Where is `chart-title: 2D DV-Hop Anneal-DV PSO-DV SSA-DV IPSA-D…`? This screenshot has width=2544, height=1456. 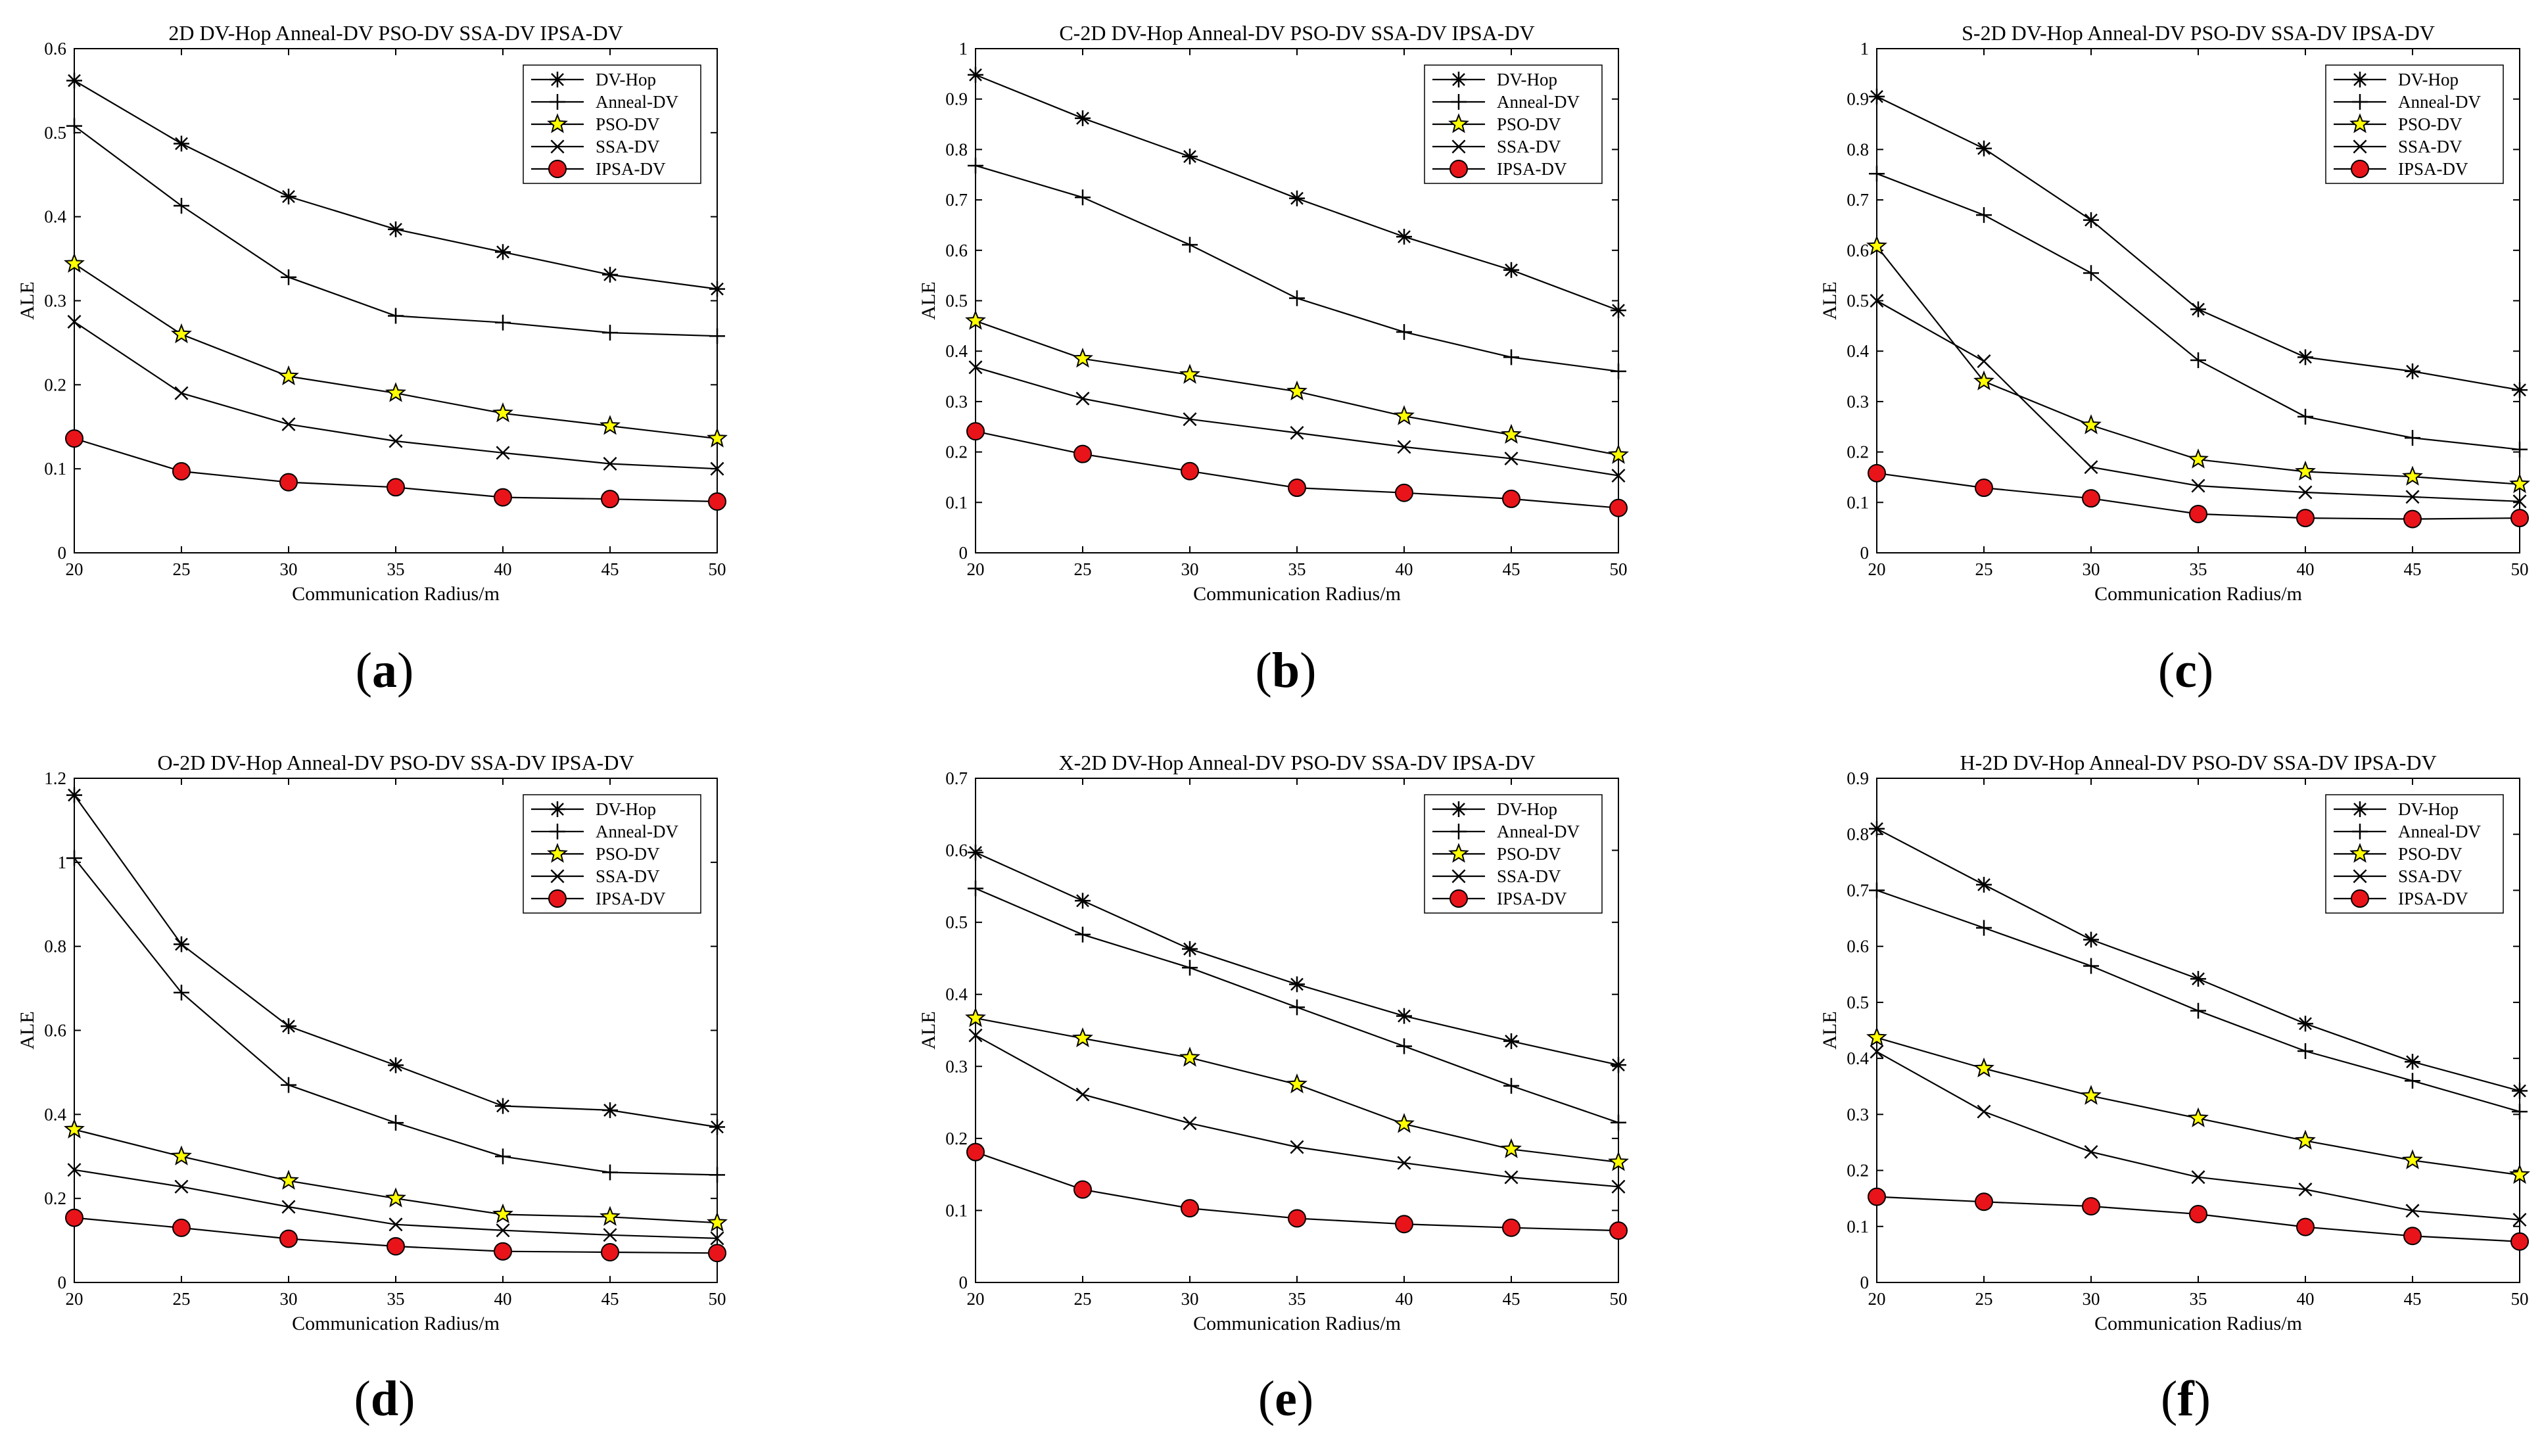
chart-title: 2D DV-Hop Anneal-DV PSO-DV SSA-DV IPSA-D… is located at coordinates (395, 33).